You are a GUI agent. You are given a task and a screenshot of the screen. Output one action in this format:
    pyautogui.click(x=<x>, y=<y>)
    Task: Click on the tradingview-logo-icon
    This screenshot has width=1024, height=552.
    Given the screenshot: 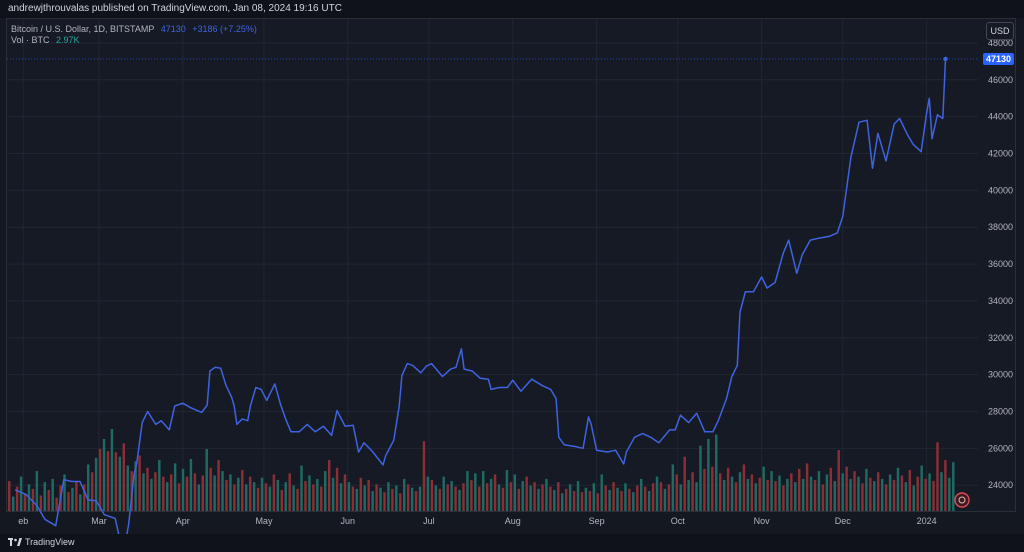 What is the action you would take?
    pyautogui.click(x=15, y=542)
    